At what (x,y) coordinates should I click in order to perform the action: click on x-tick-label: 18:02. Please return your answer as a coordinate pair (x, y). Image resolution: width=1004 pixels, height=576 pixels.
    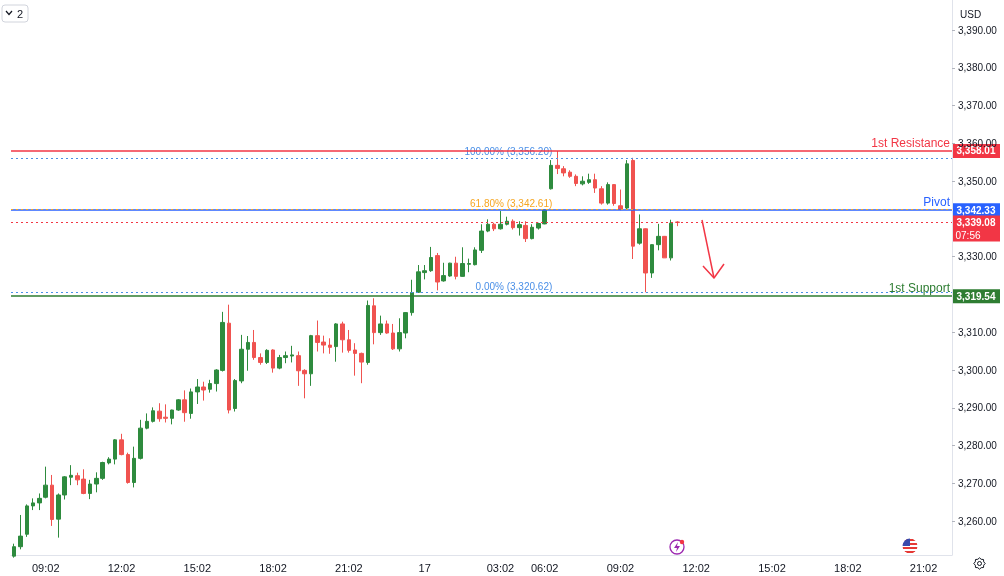
    Looking at the image, I should click on (848, 567).